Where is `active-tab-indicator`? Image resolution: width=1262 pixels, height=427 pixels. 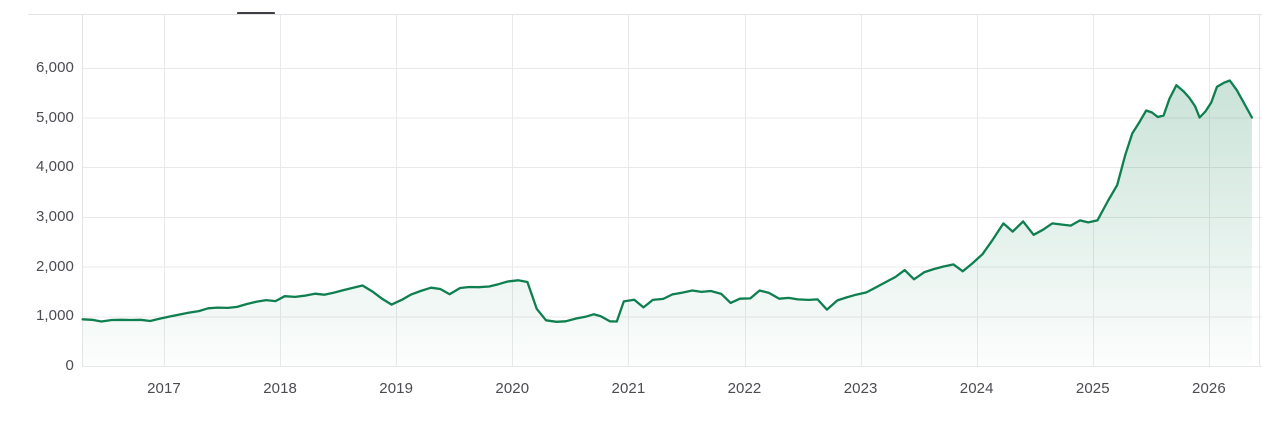
active-tab-indicator is located at coordinates (256, 13).